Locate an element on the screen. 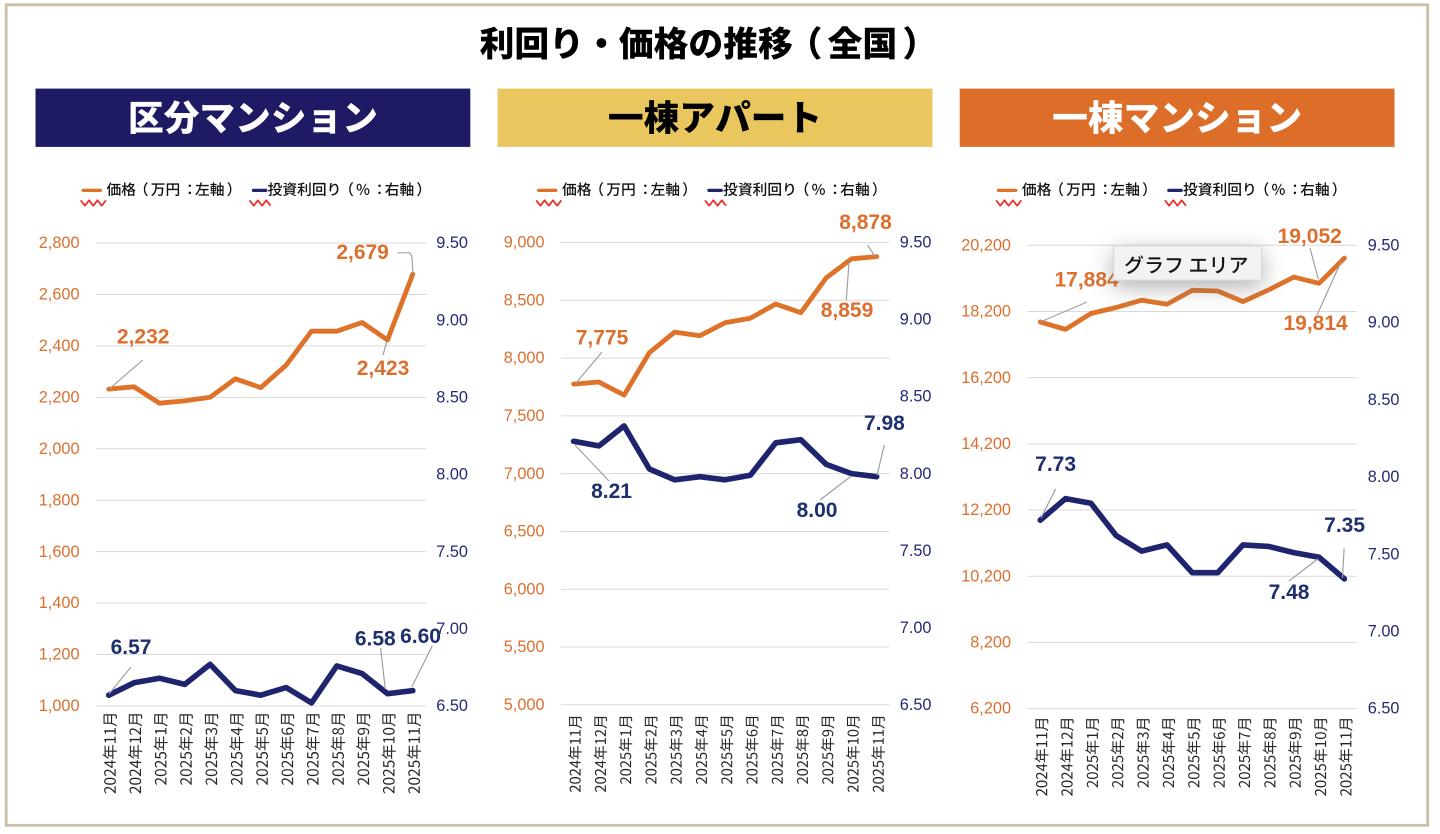 The height and width of the screenshot is (834, 1440). svg-text: 7.73 is located at coordinates (1055, 464).